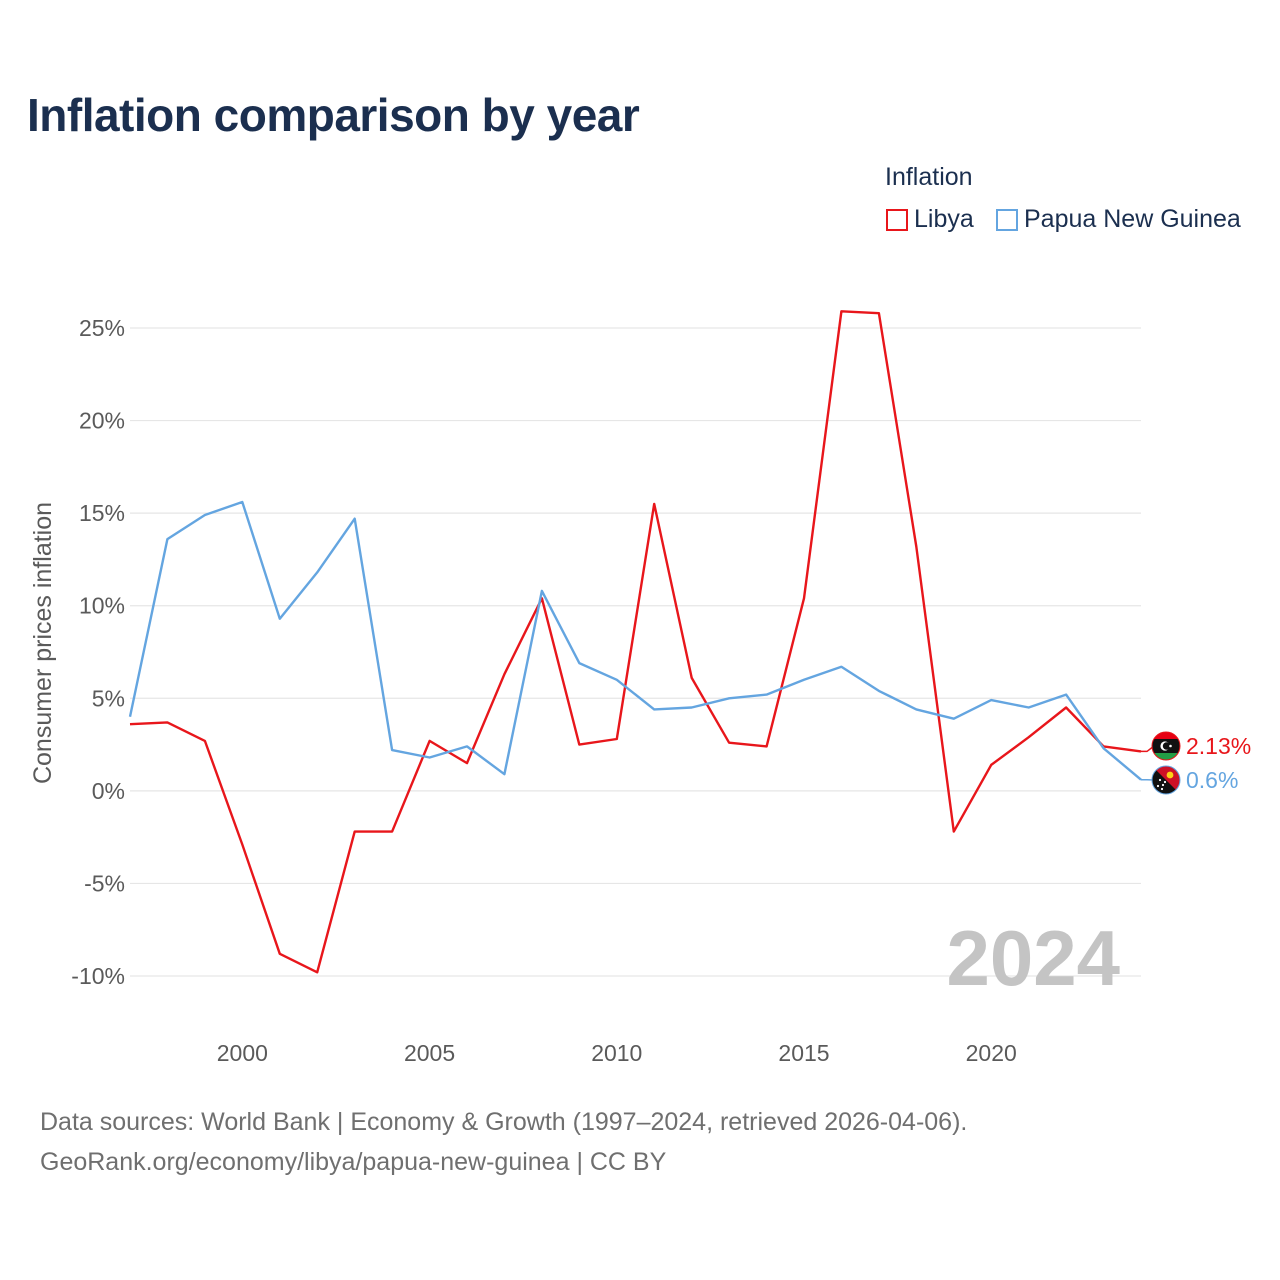  I want to click on y-tick-label: 10%, so click(102, 606).